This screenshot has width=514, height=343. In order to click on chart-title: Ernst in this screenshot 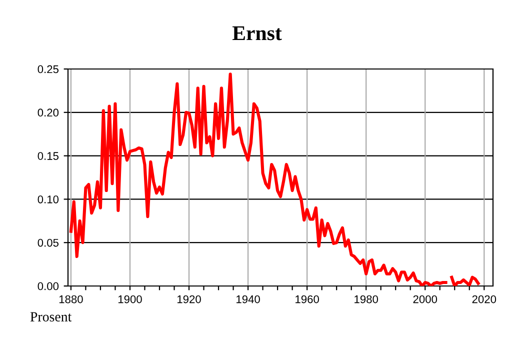, I will do `click(257, 33)`.